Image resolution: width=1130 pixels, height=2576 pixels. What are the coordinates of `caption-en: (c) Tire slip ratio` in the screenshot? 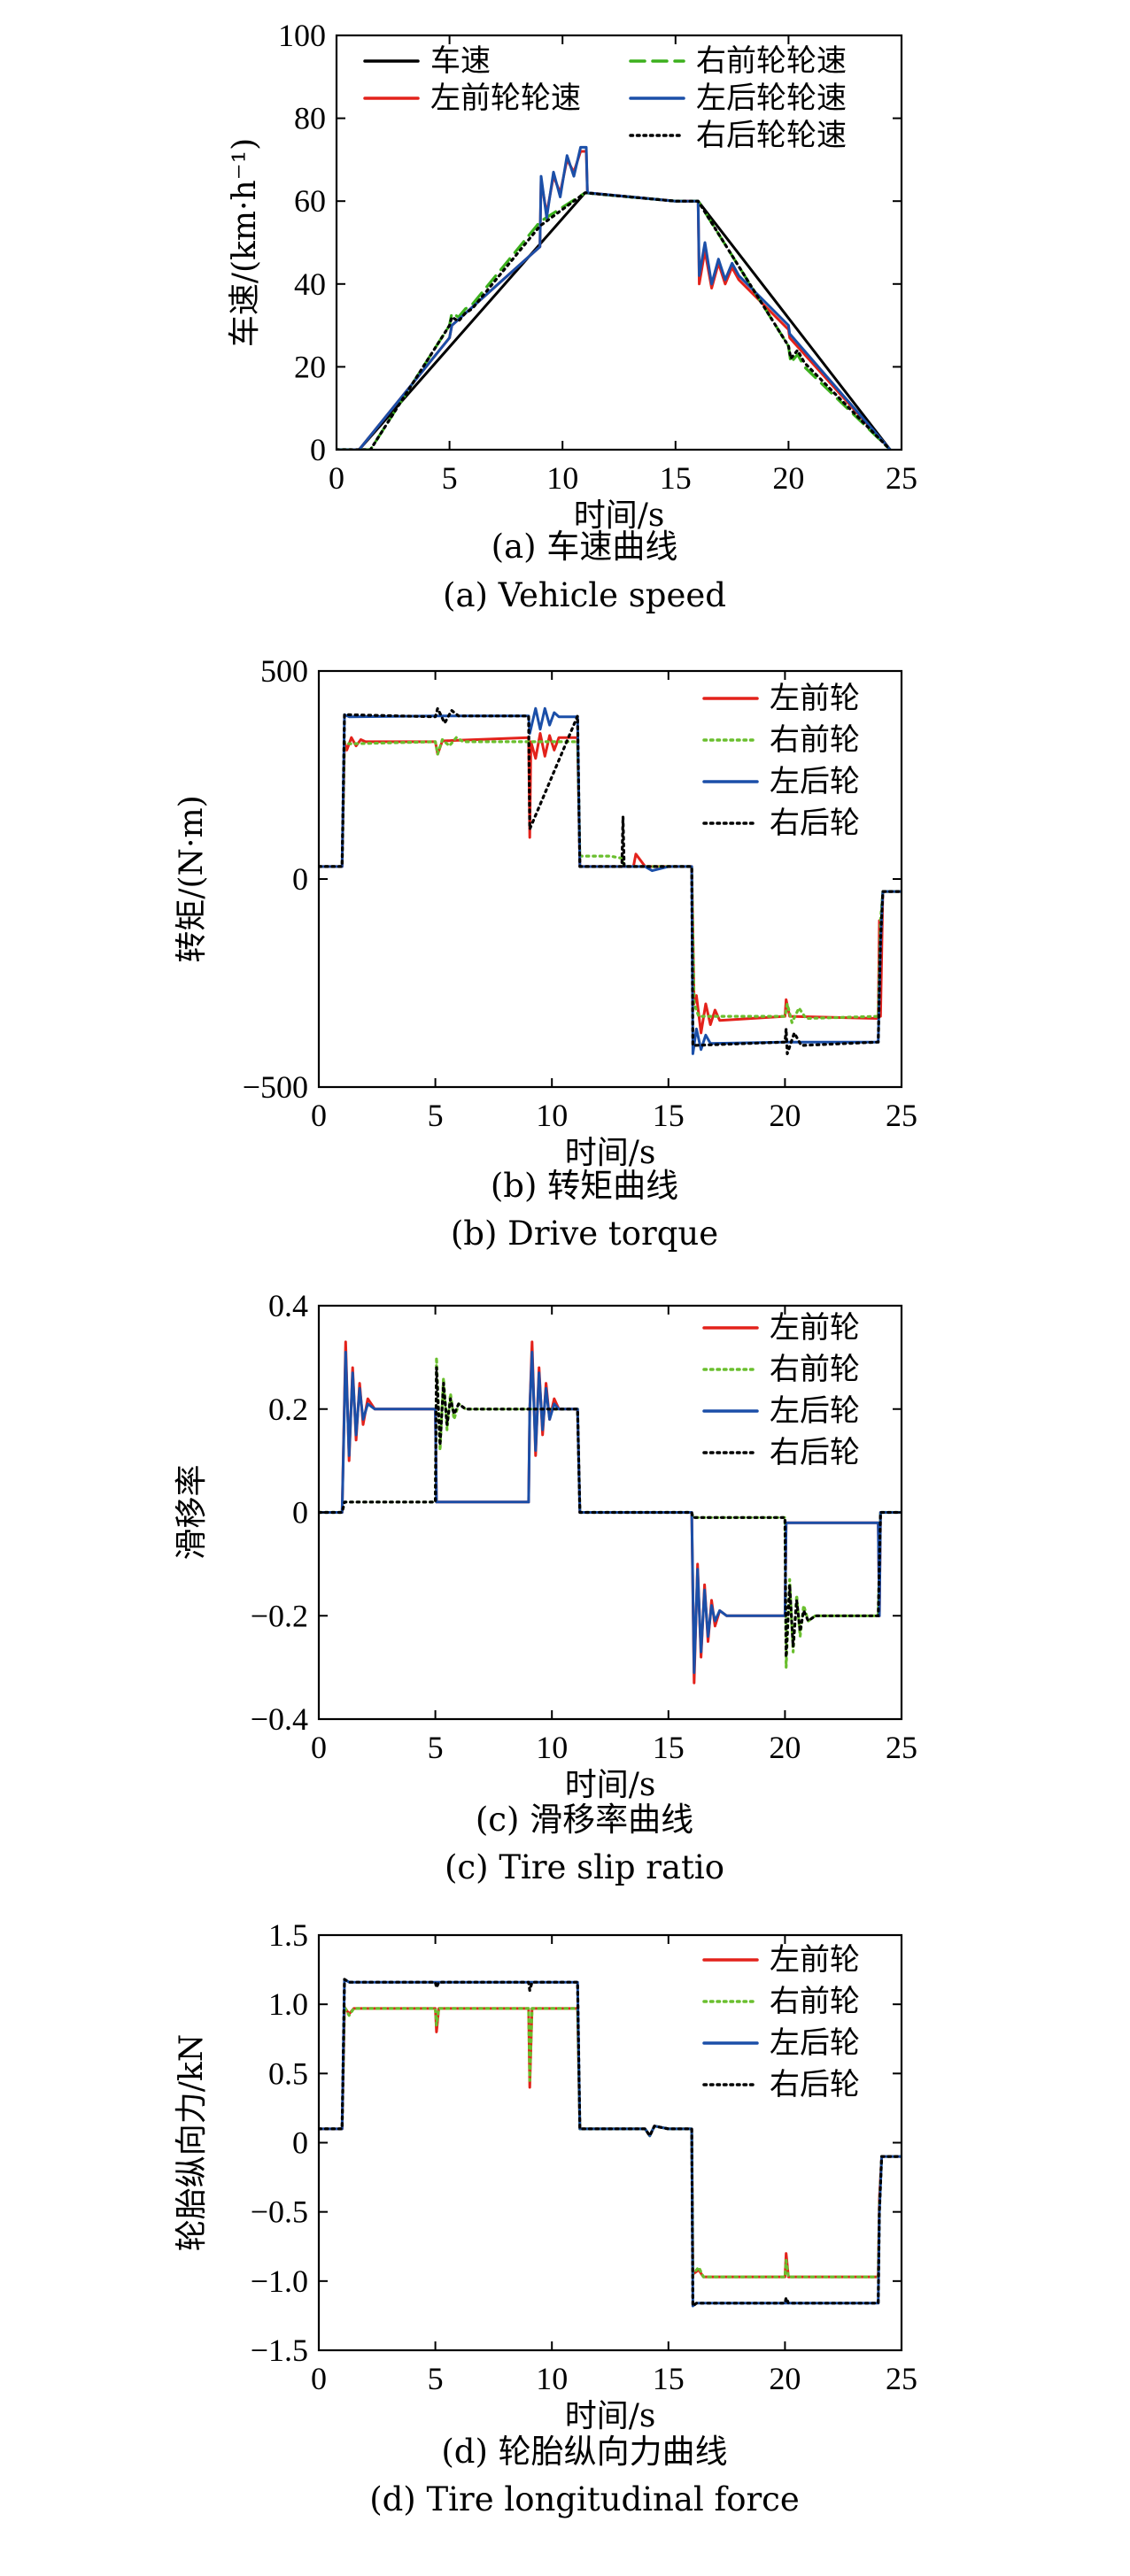 It's located at (584, 1867).